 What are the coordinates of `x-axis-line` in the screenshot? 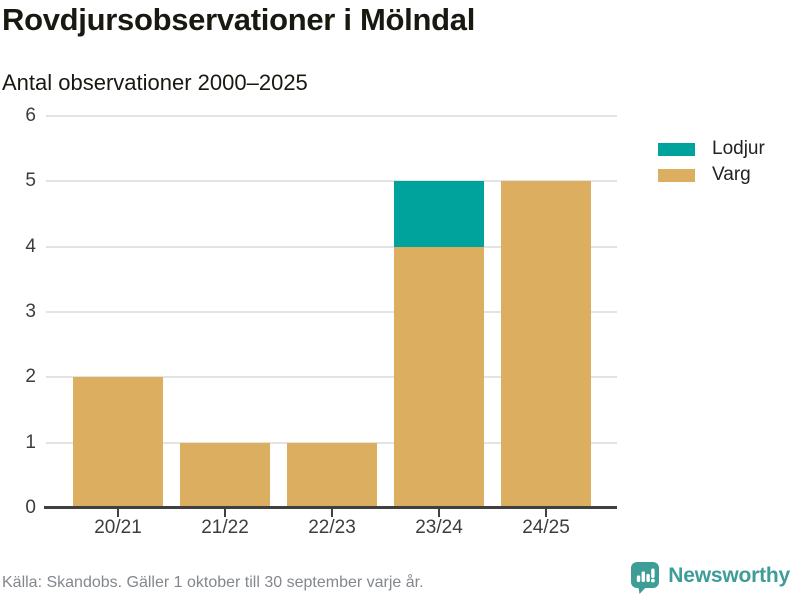 It's located at (330, 507).